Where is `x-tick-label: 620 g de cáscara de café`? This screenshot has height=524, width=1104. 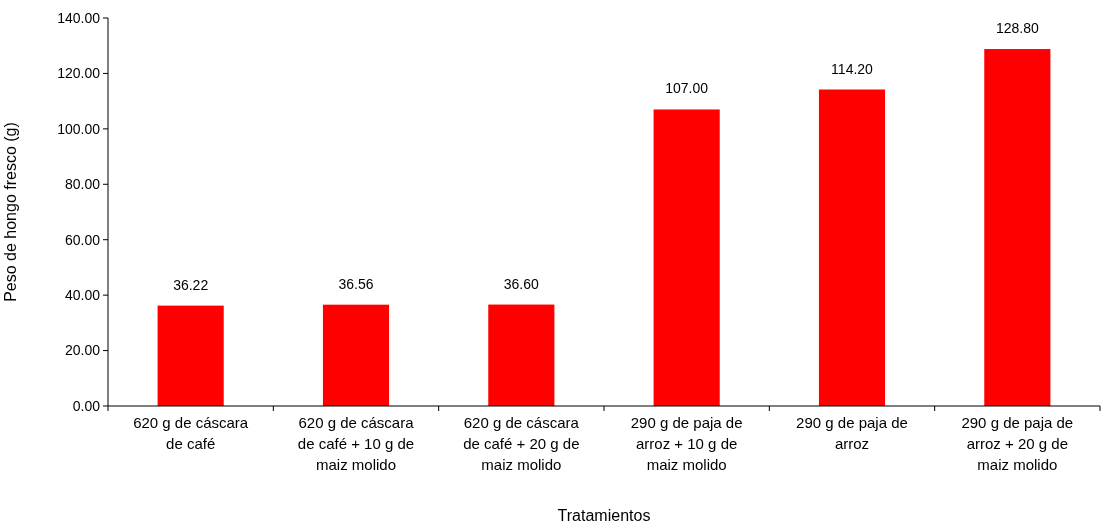 x-tick-label: 620 g de cáscara de café is located at coordinates (191, 433).